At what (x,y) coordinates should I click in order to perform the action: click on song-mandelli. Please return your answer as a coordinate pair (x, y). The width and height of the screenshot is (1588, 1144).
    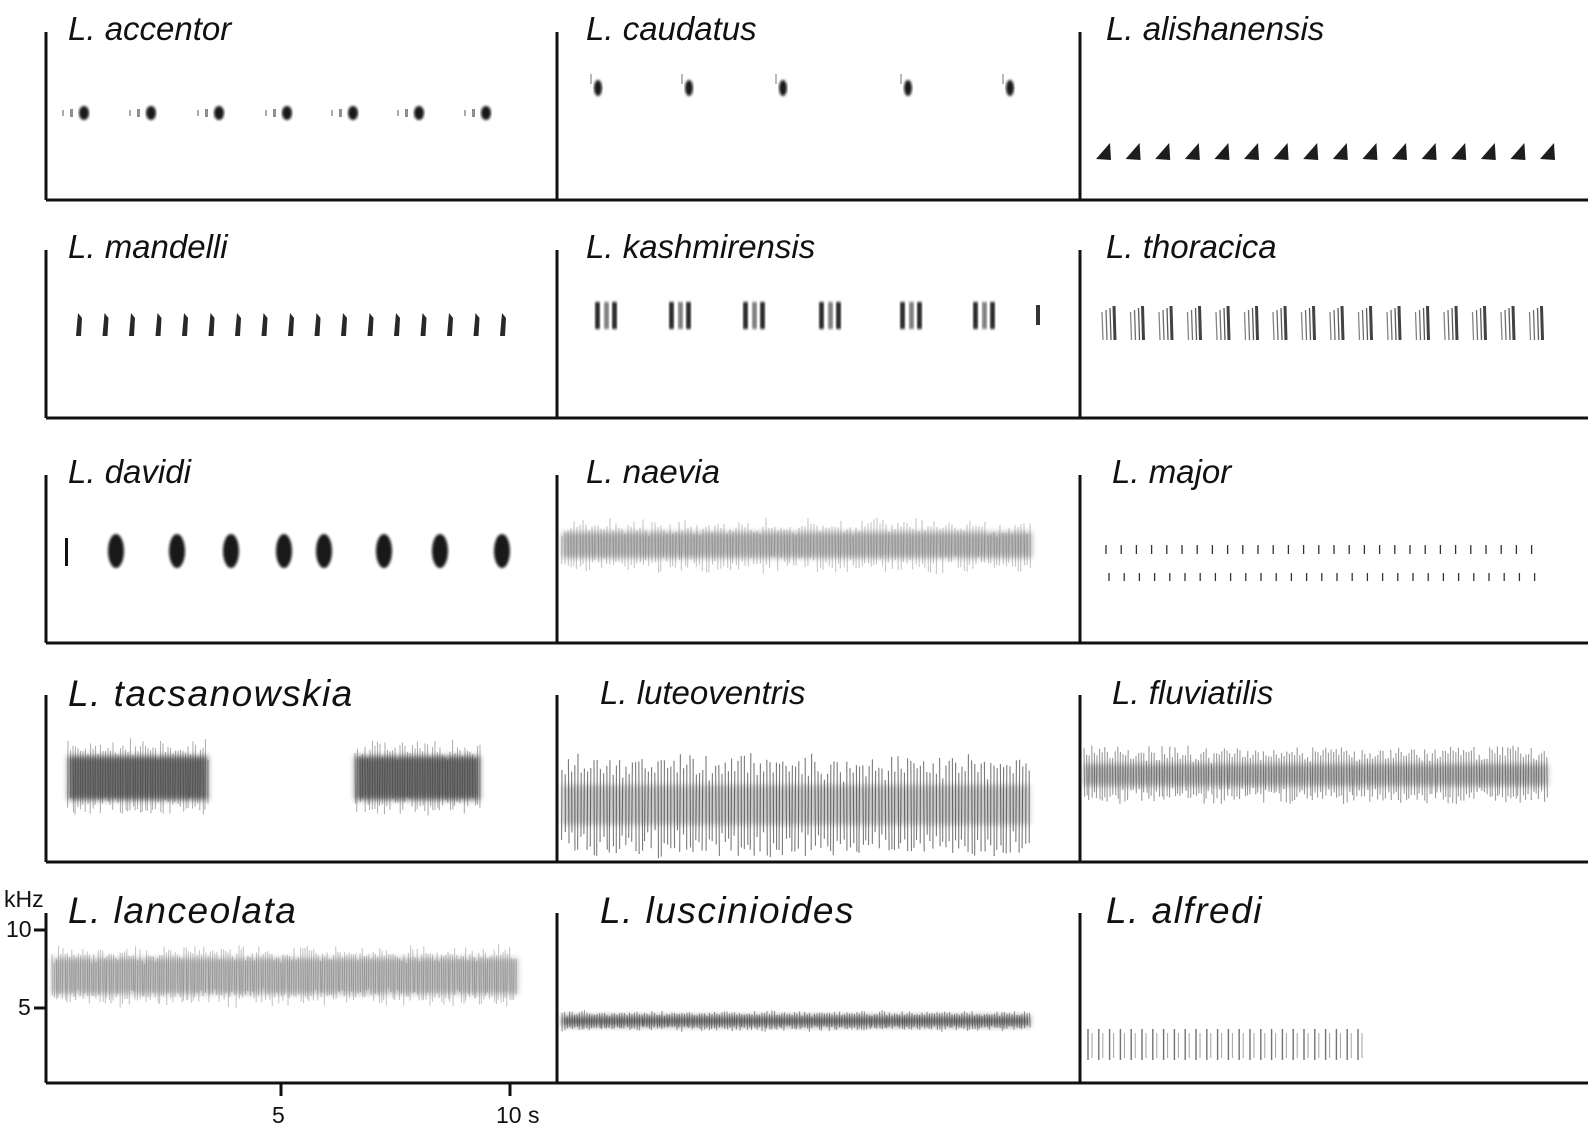
    Looking at the image, I should click on (291, 324).